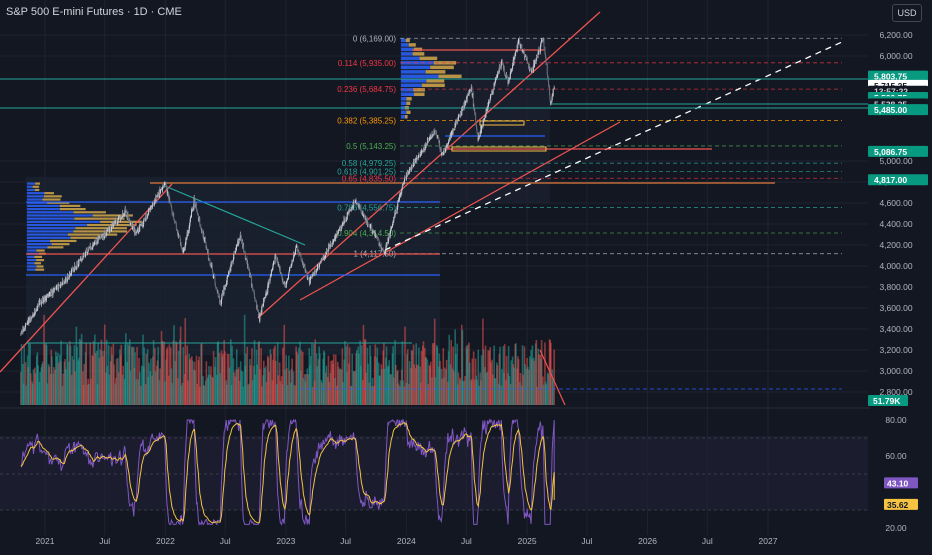  I want to click on price-tag: 13:57:22, so click(891, 92).